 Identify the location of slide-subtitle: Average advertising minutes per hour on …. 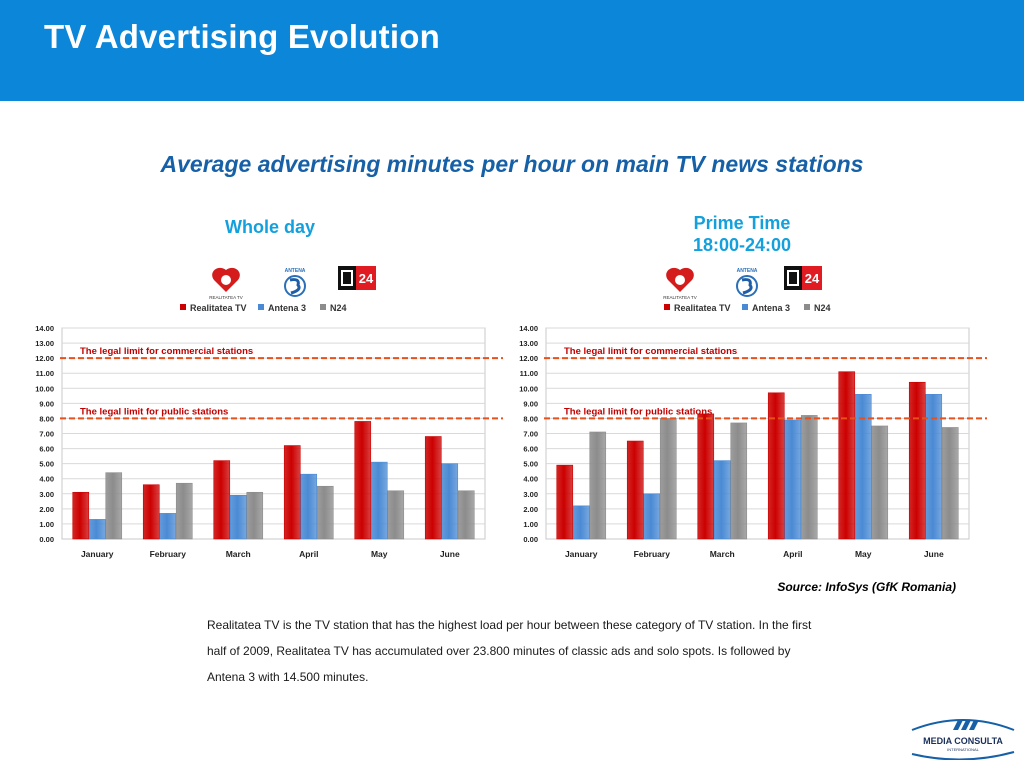
(512, 164).